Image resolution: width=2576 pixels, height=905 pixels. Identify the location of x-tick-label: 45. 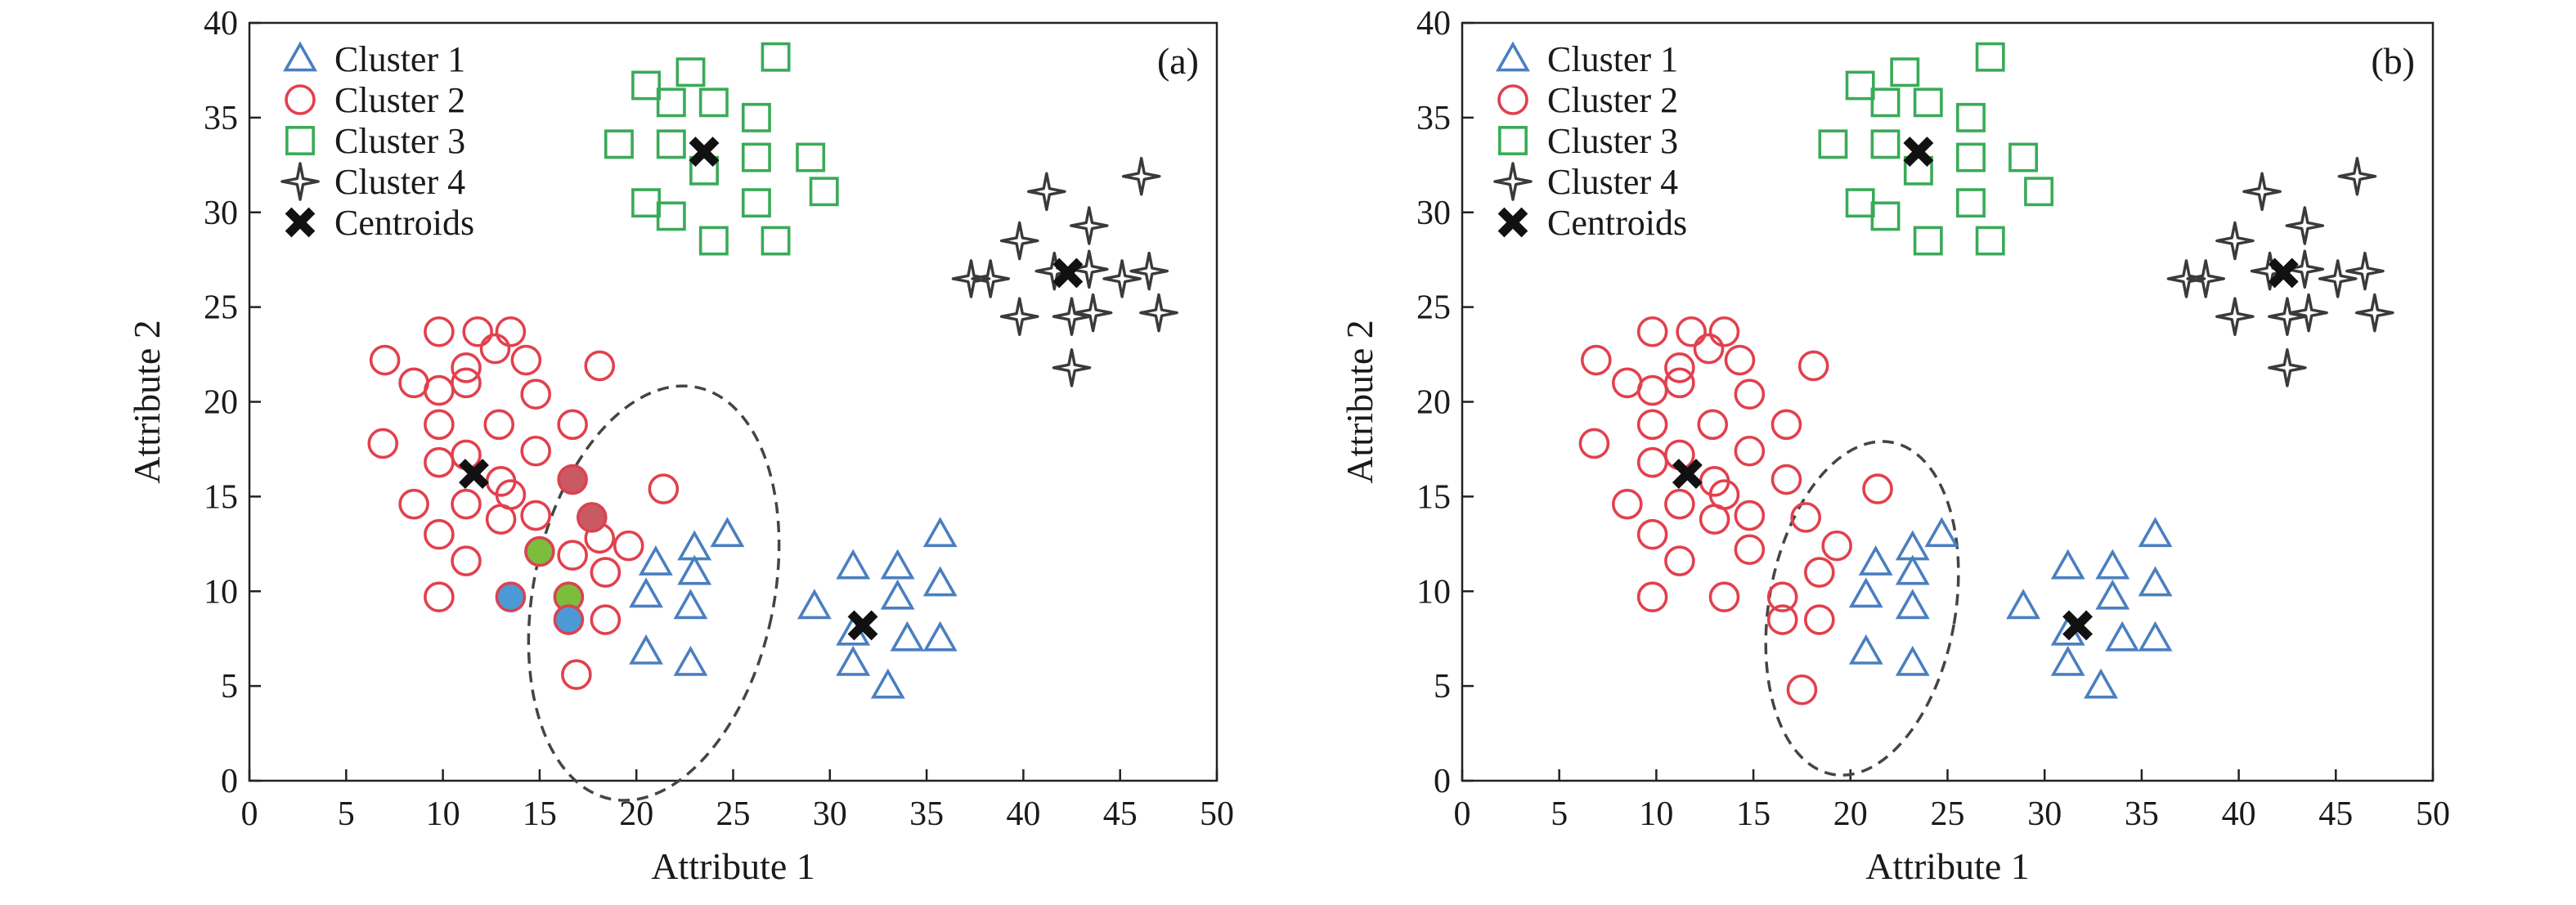
(1120, 814).